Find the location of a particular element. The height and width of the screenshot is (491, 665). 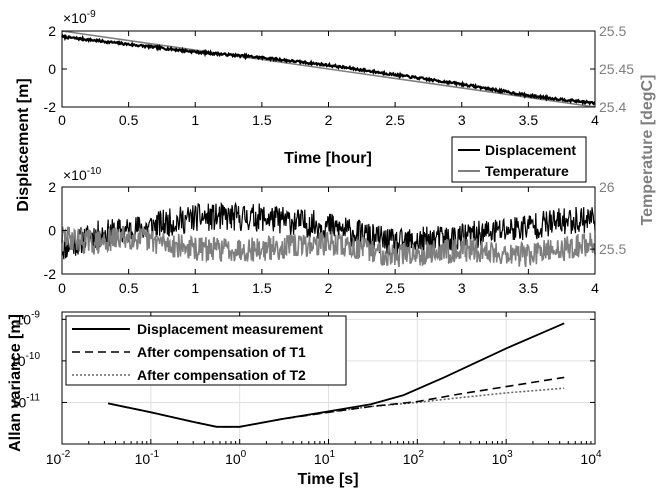

y-tick-label: 10-11 is located at coordinates (26, 401).